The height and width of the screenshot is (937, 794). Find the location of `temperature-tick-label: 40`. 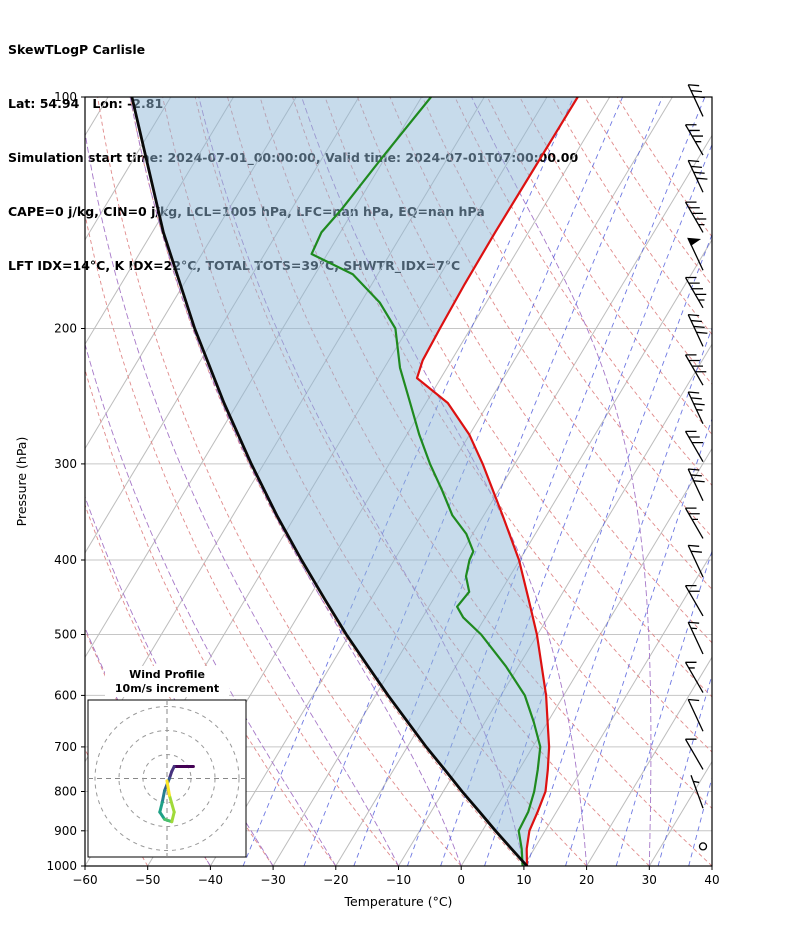

temperature-tick-label: 40 is located at coordinates (711, 880).